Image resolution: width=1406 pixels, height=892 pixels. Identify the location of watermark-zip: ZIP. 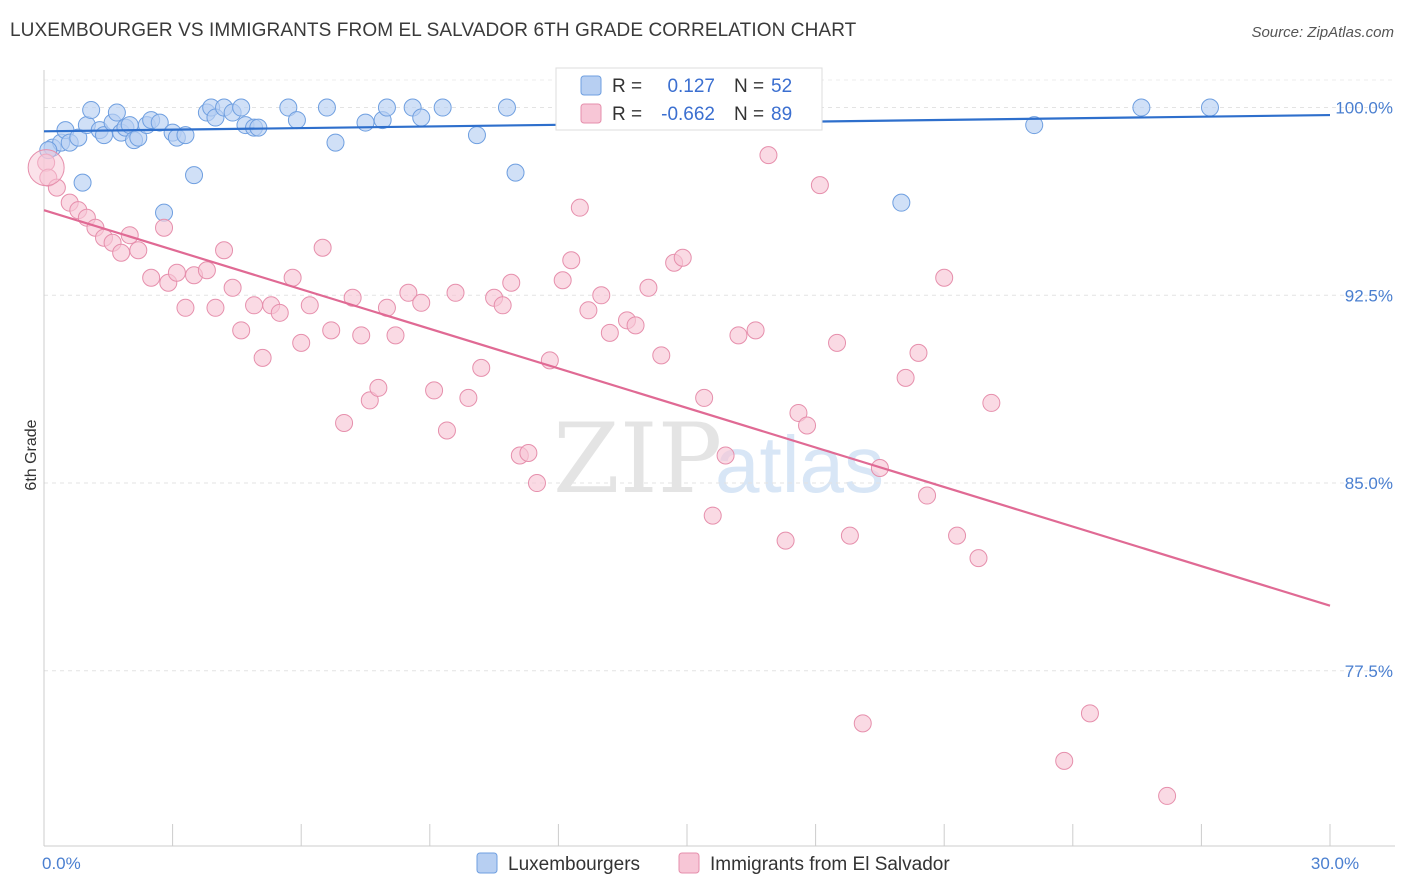
(637, 459).